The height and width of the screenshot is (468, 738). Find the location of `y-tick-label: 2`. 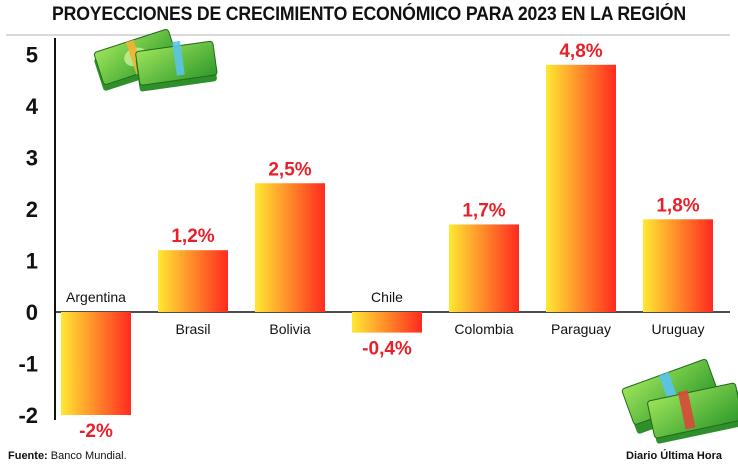

y-tick-label: 2 is located at coordinates (32, 209).